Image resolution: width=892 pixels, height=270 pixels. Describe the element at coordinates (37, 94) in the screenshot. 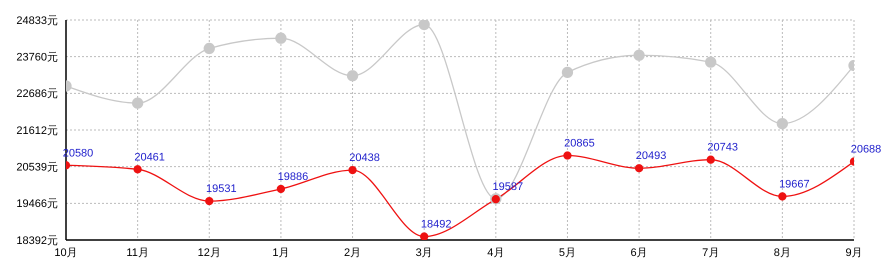

I see `y-tick-label: 22686元` at that location.